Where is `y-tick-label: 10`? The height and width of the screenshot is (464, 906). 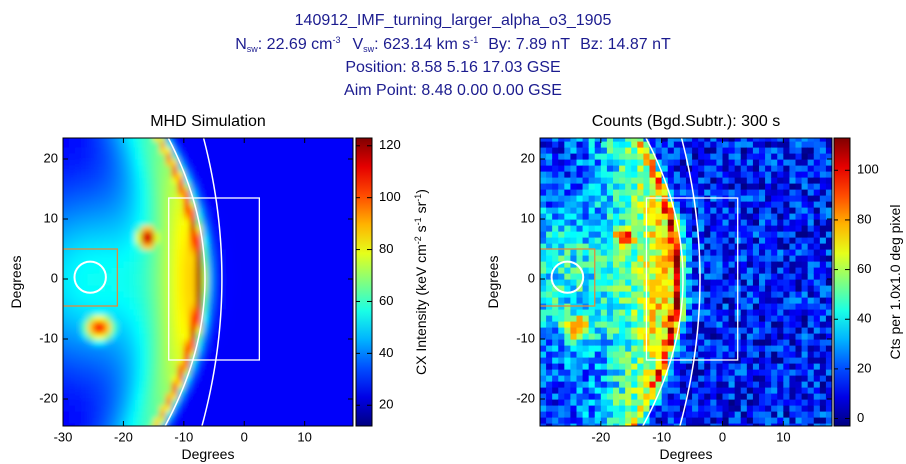 y-tick-label: 10 is located at coordinates (51, 217).